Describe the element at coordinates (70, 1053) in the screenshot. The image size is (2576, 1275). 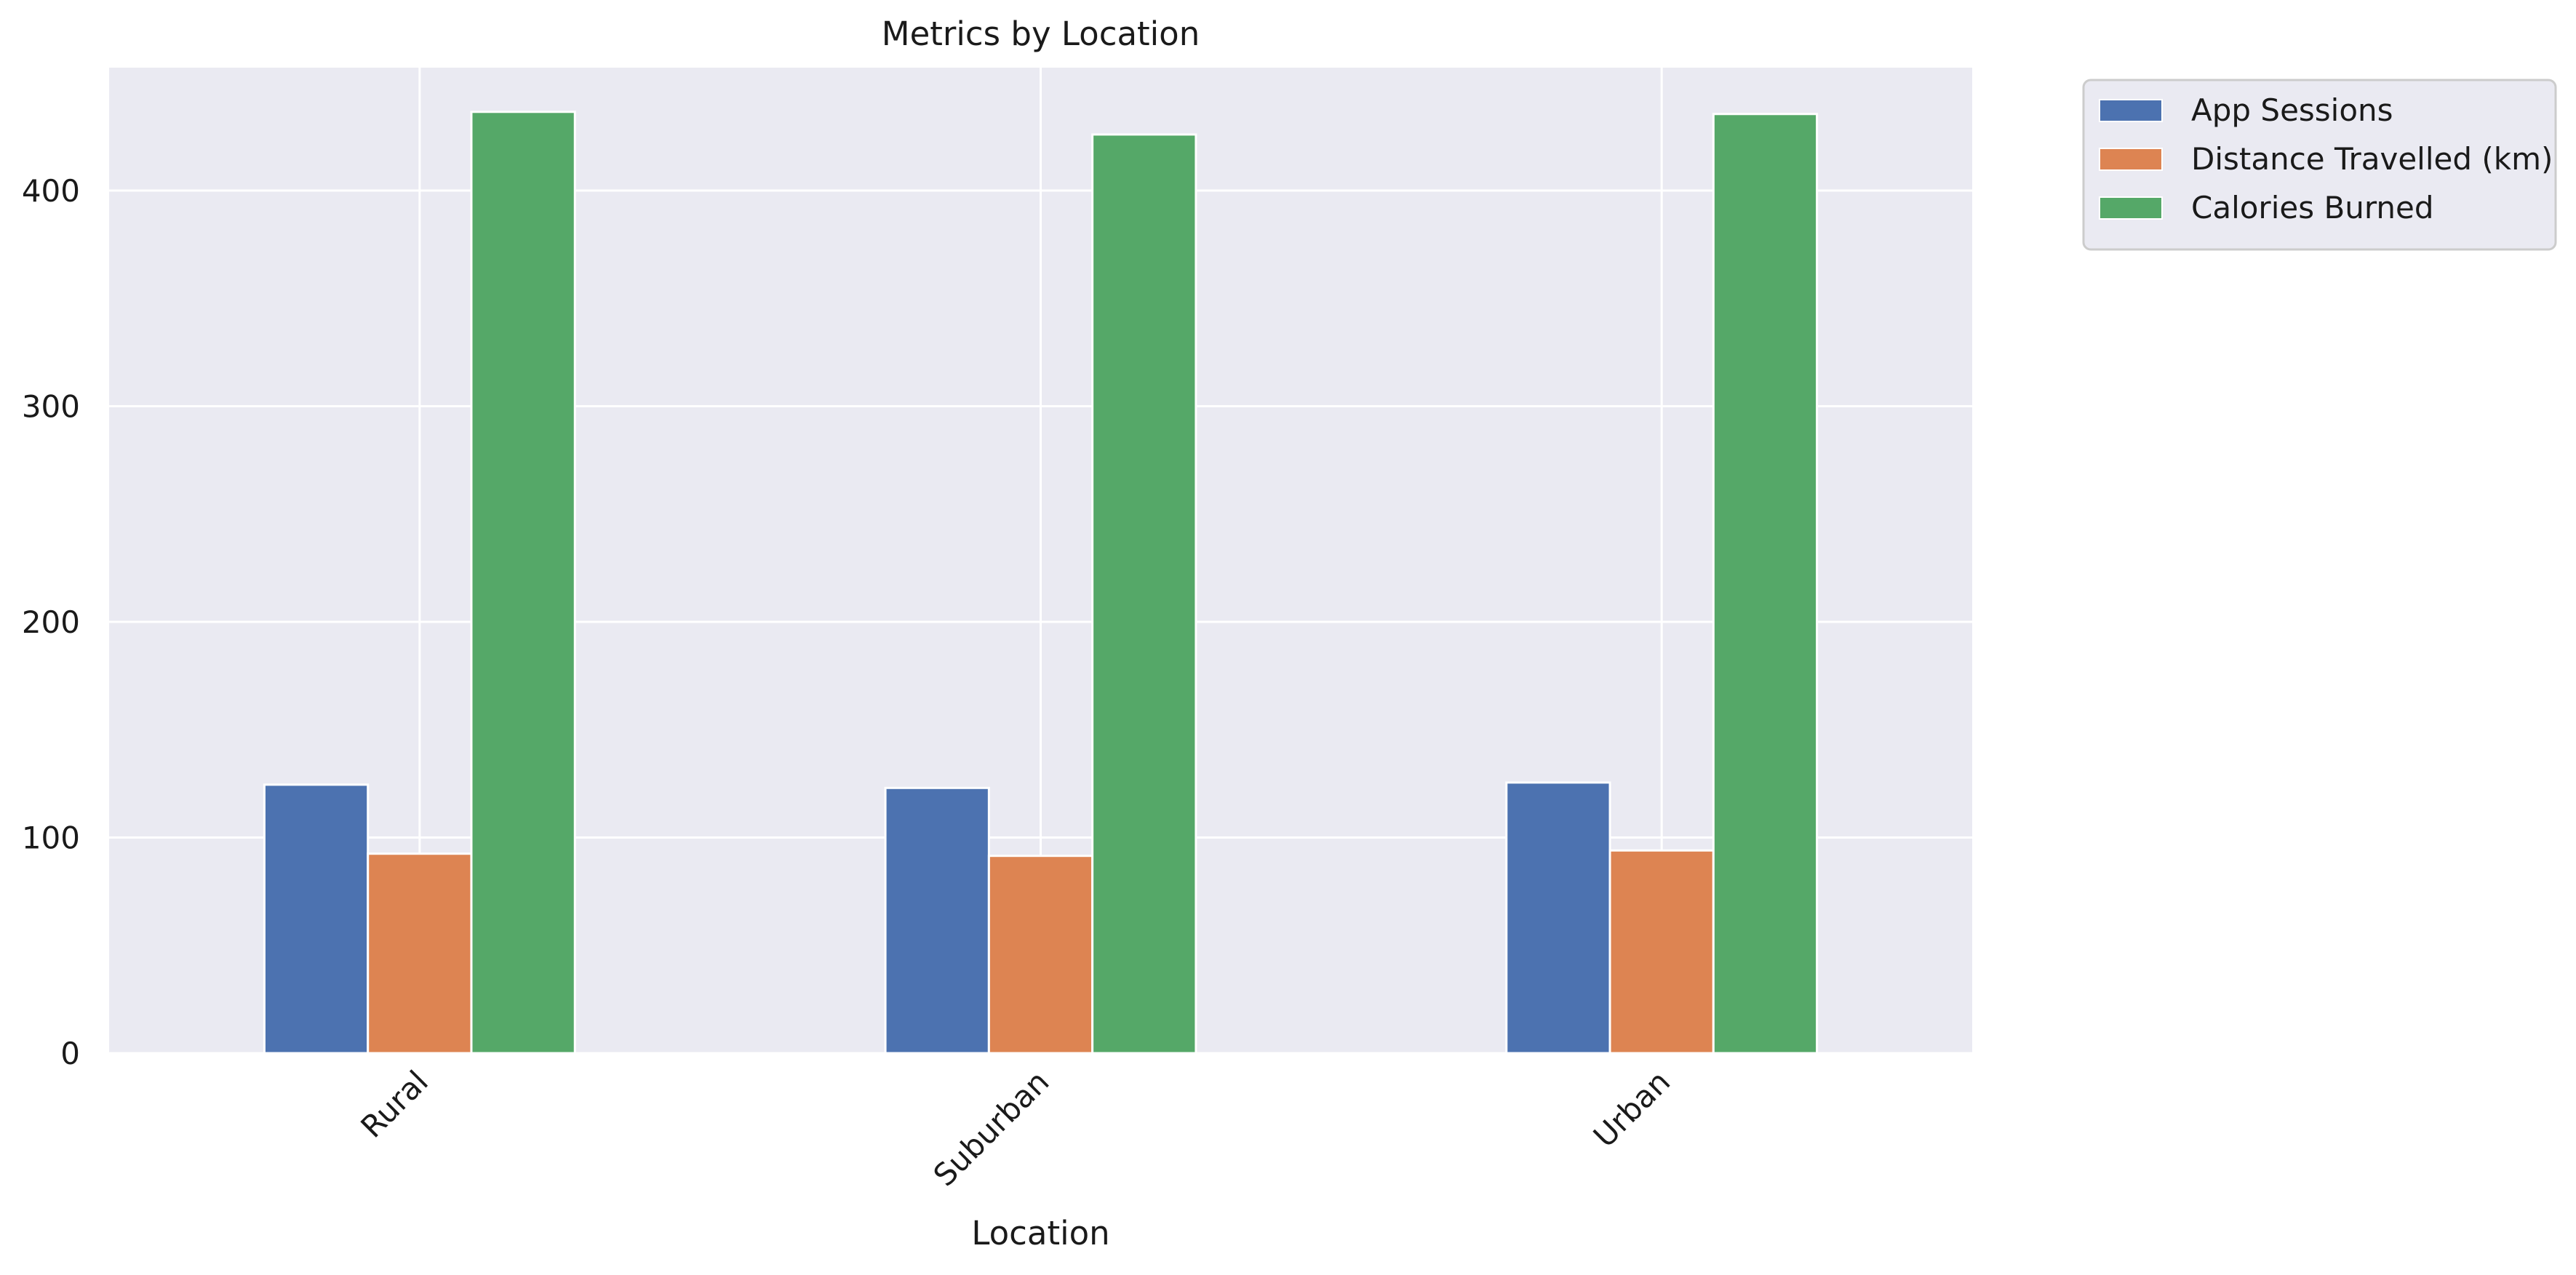
I see `y-tick-label: 0` at that location.